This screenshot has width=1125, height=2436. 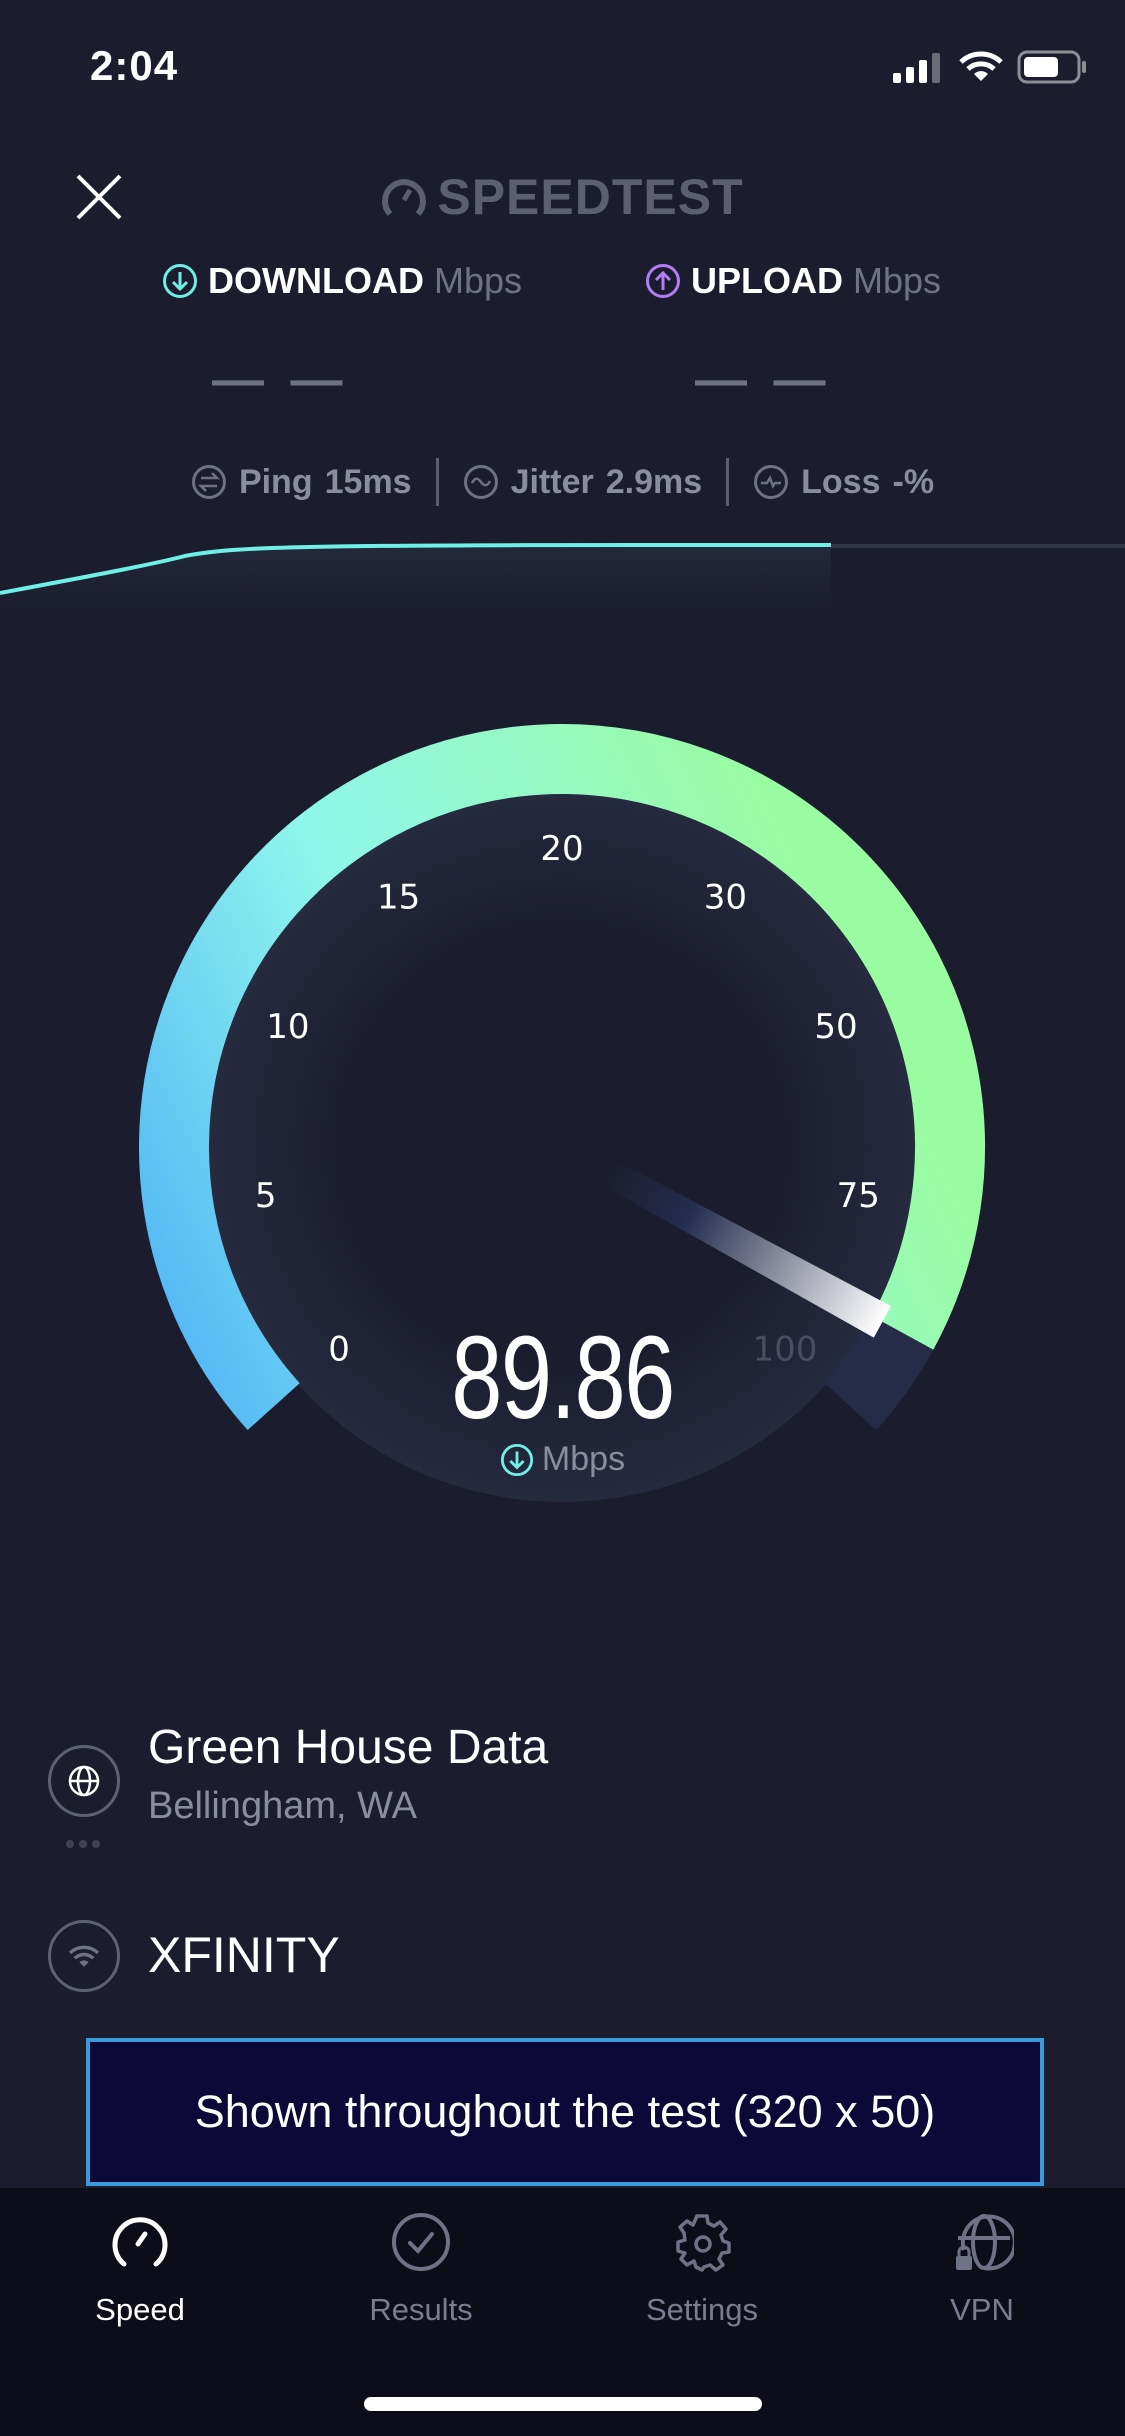 What do you see at coordinates (590, 197) in the screenshot?
I see `logo-text: SPEEDTEST` at bounding box center [590, 197].